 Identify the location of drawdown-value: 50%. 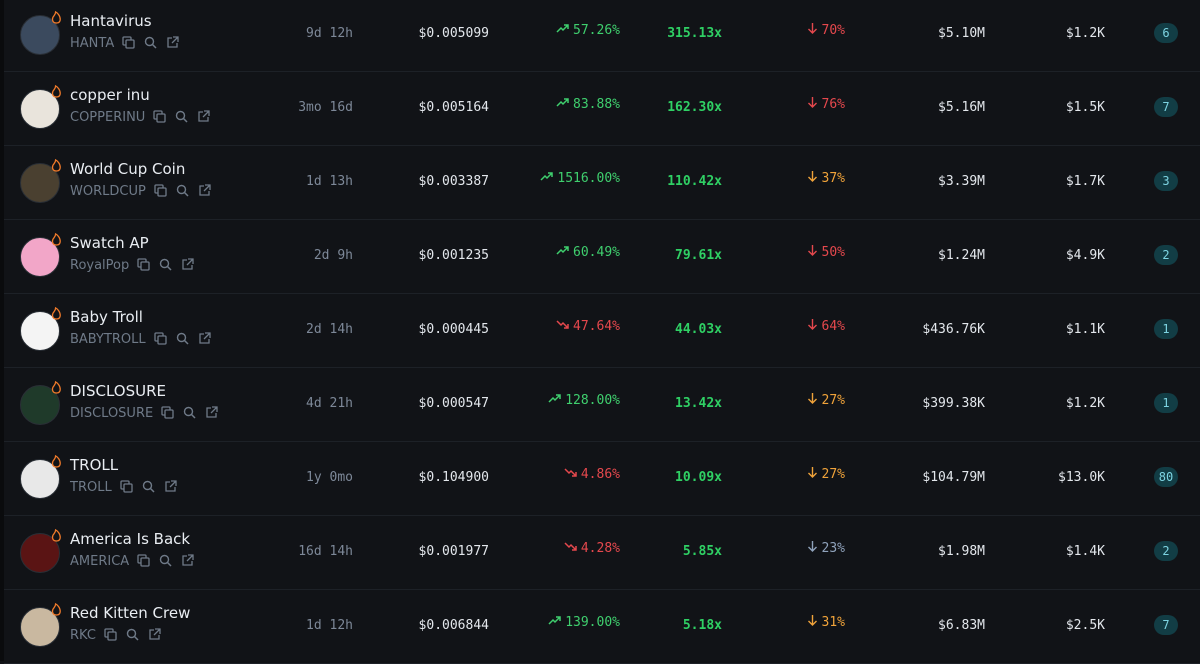
(833, 252).